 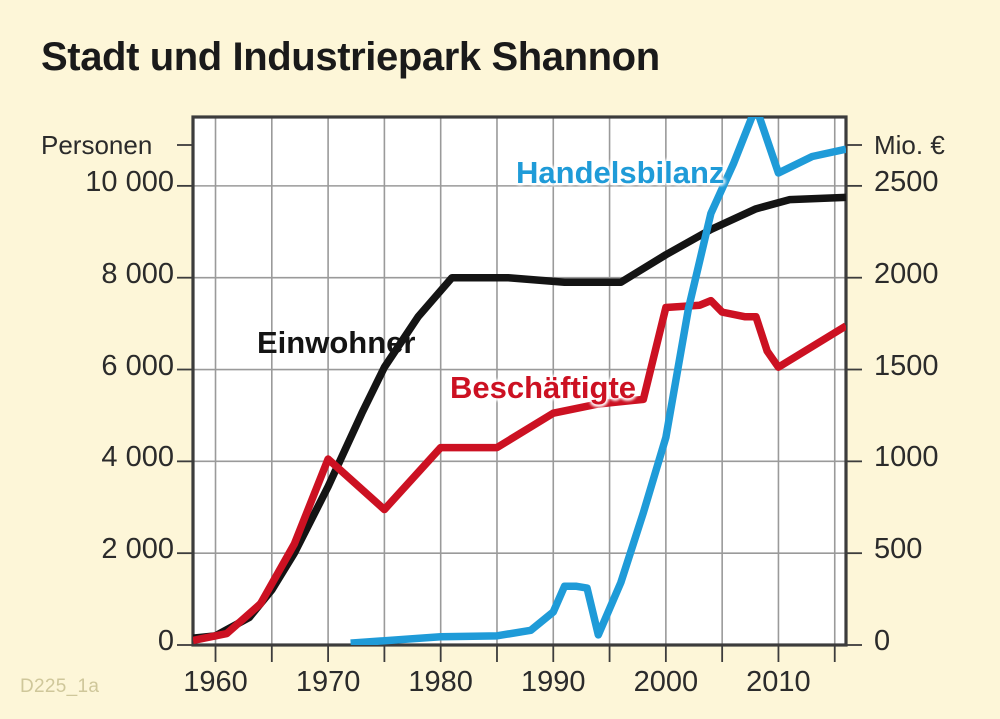 What do you see at coordinates (165, 641) in the screenshot?
I see `y-axis-tick-label-left: 0` at bounding box center [165, 641].